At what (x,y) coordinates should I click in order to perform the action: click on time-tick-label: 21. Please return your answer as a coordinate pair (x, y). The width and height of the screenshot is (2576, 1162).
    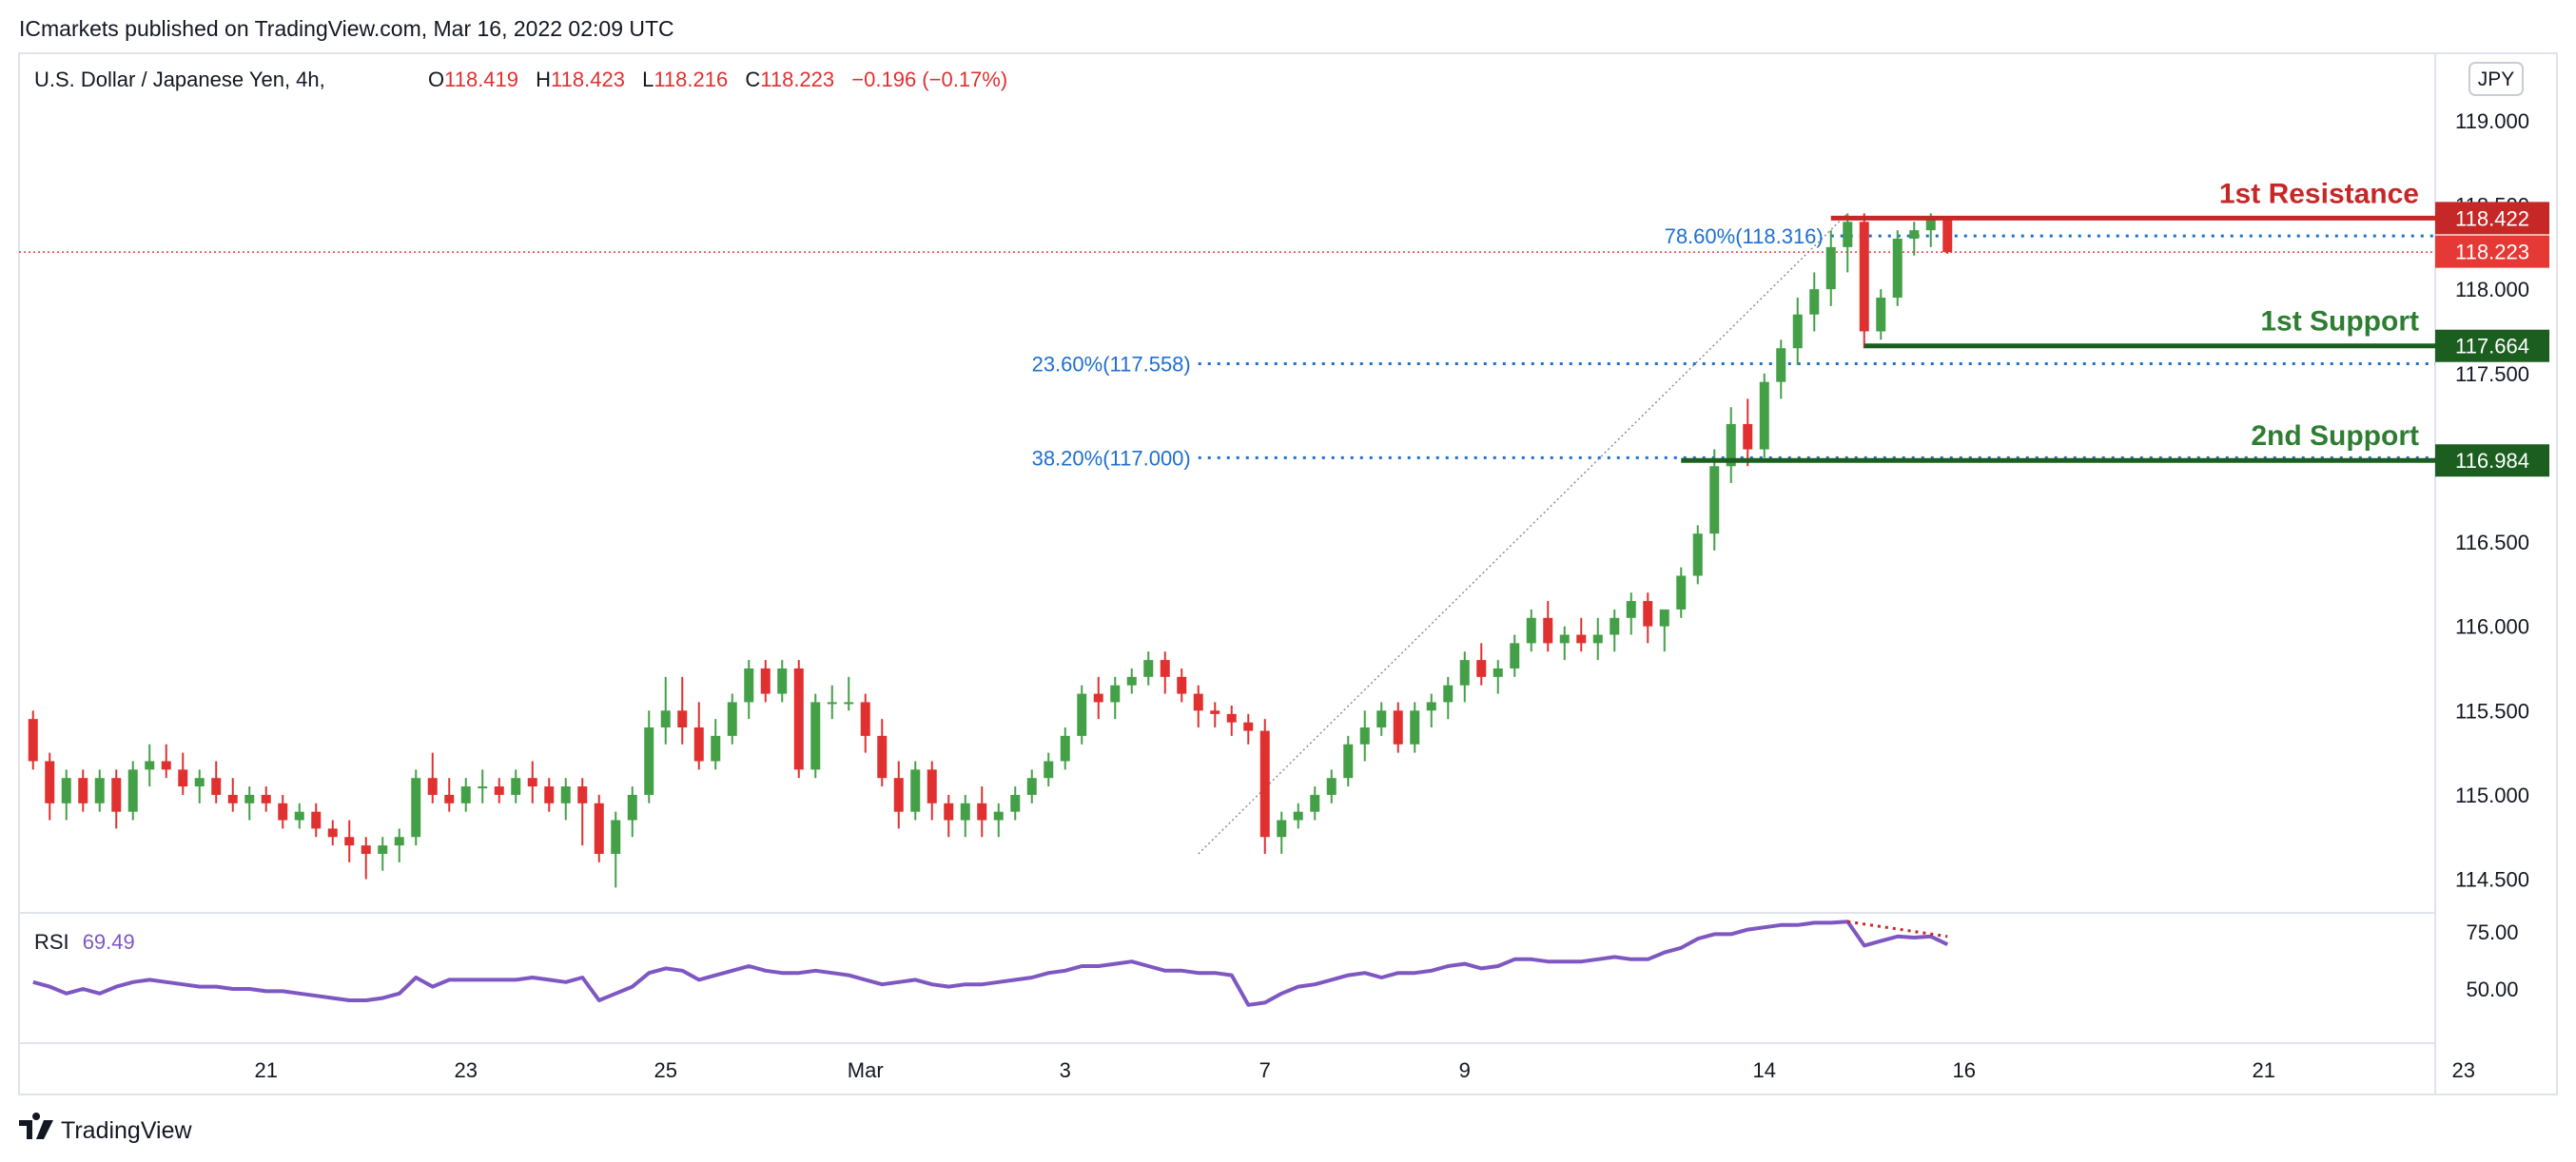
    Looking at the image, I should click on (2264, 1070).